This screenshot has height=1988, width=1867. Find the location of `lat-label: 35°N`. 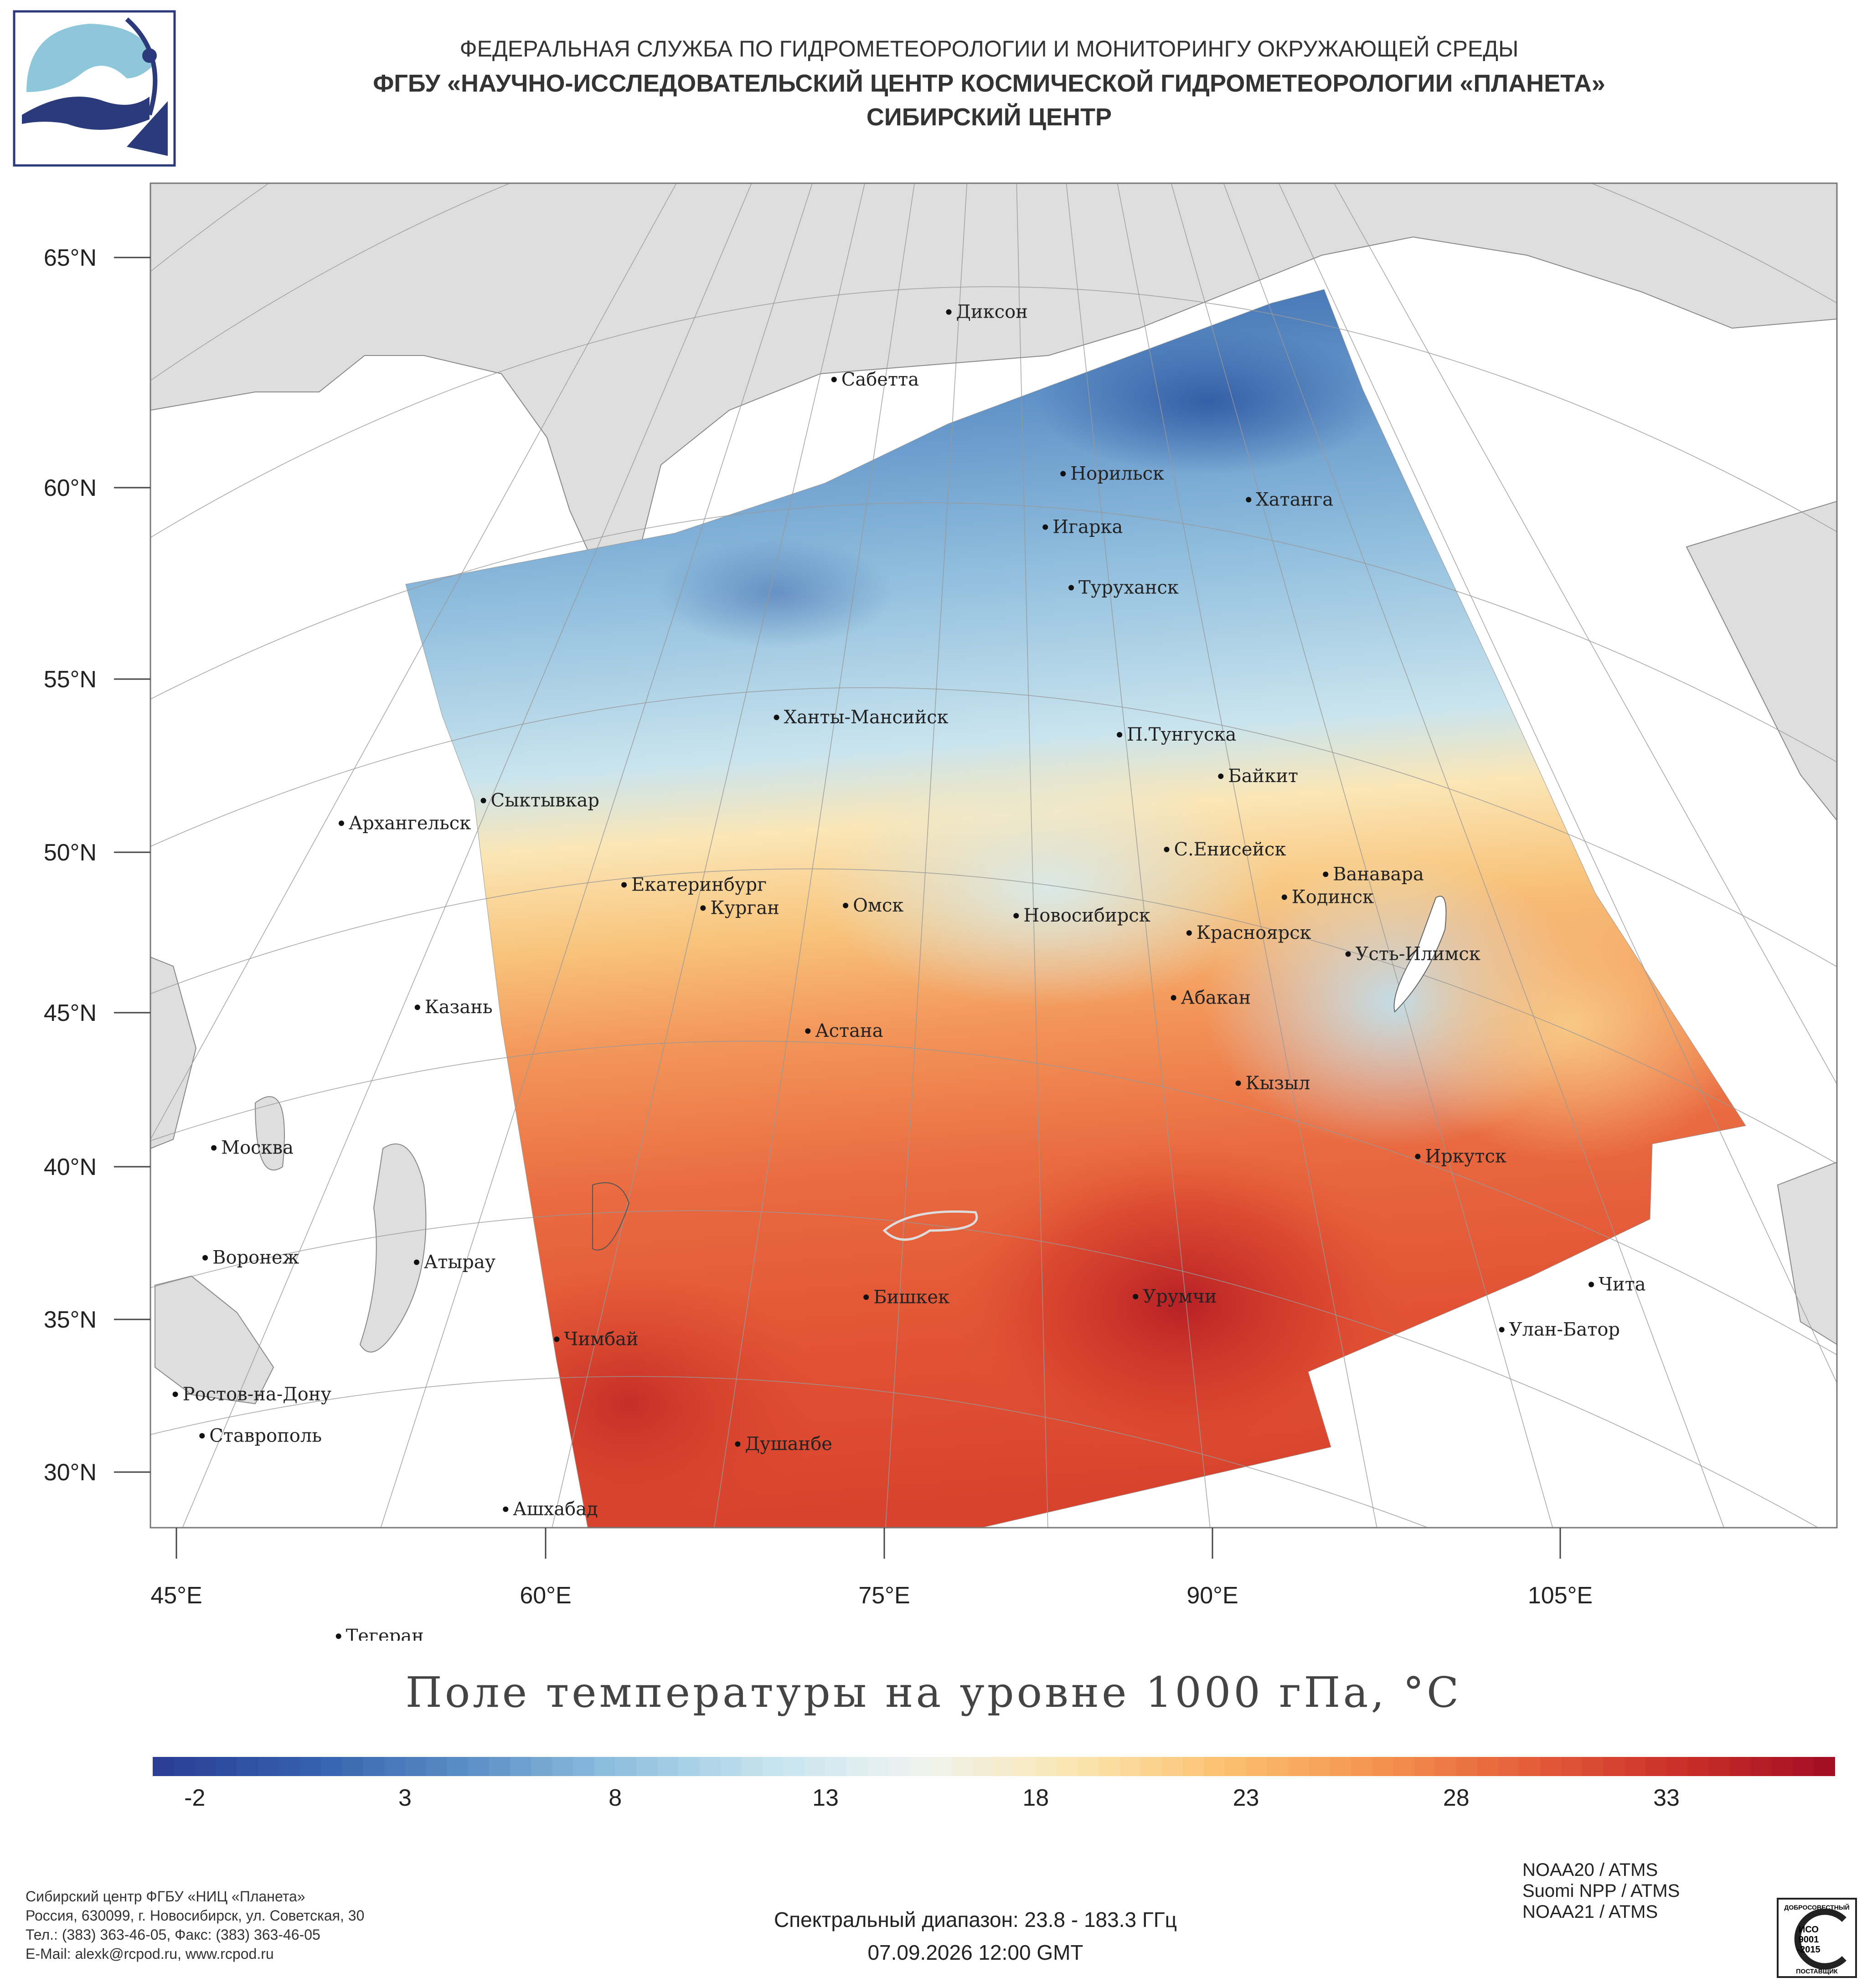

lat-label: 35°N is located at coordinates (70, 1320).